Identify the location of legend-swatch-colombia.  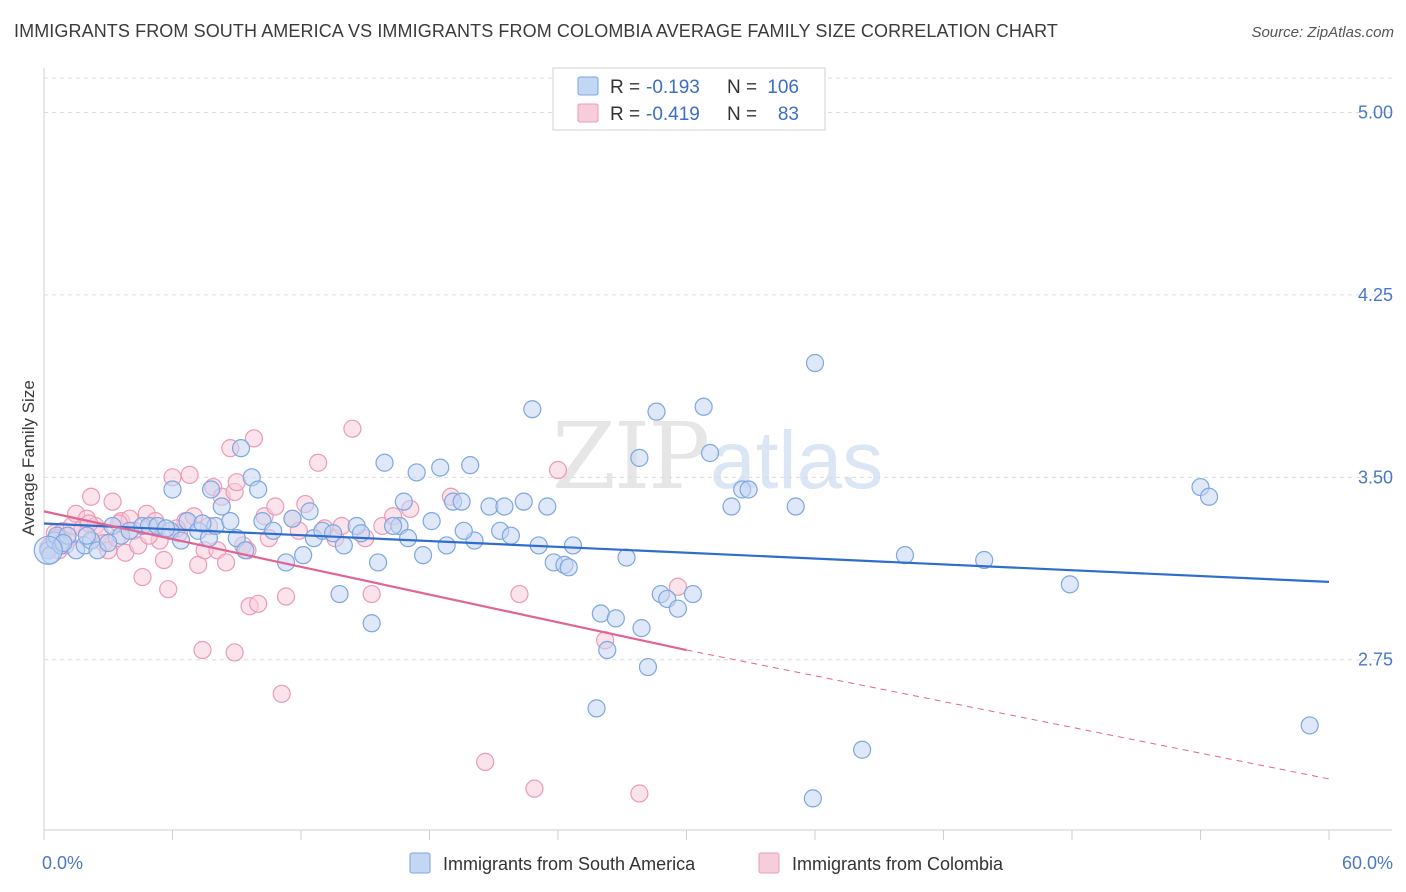
(588, 113).